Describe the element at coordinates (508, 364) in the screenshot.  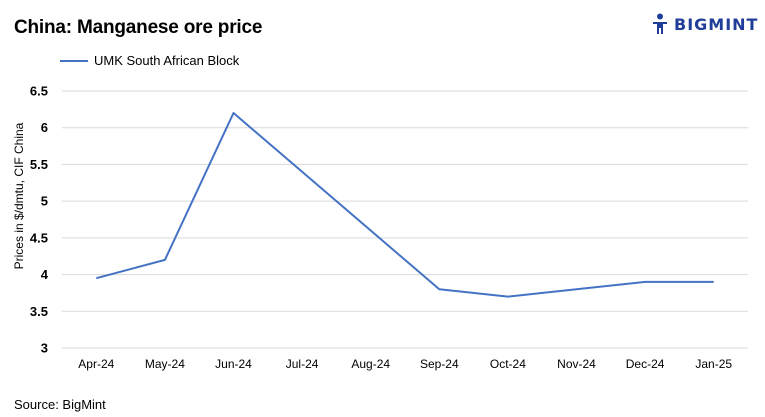
I see `x-tick-label: Oct-24` at that location.